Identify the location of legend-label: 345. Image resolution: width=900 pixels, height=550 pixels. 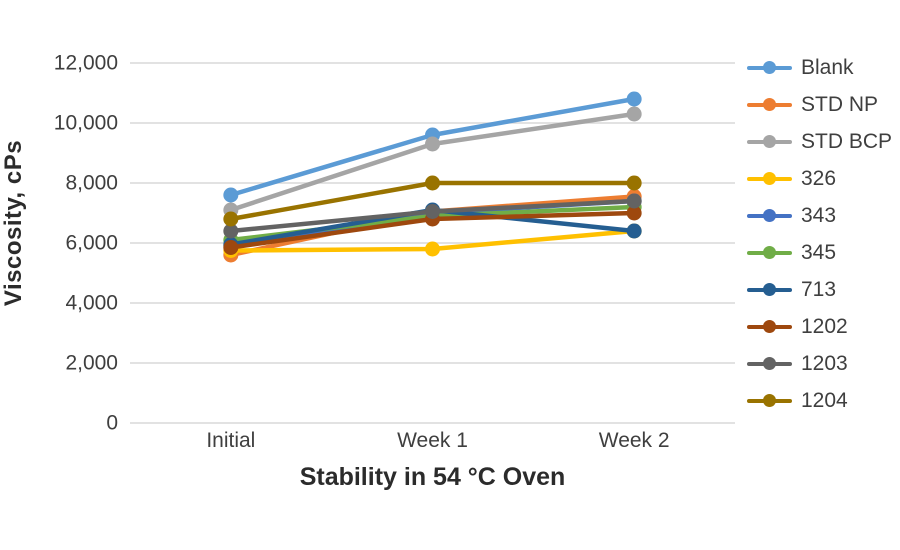
(819, 252).